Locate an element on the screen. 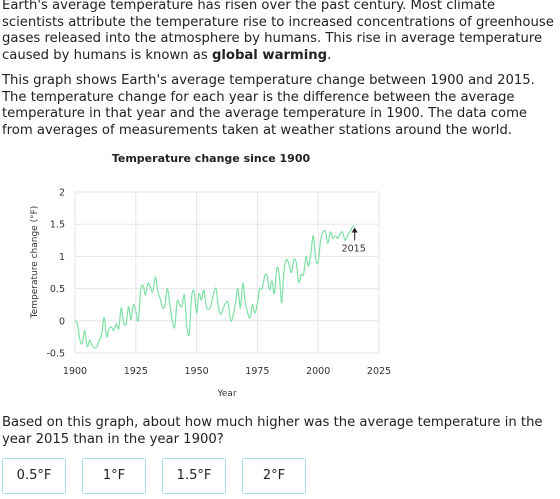 The height and width of the screenshot is (499, 560). annotation-label: 2015 is located at coordinates (354, 248).